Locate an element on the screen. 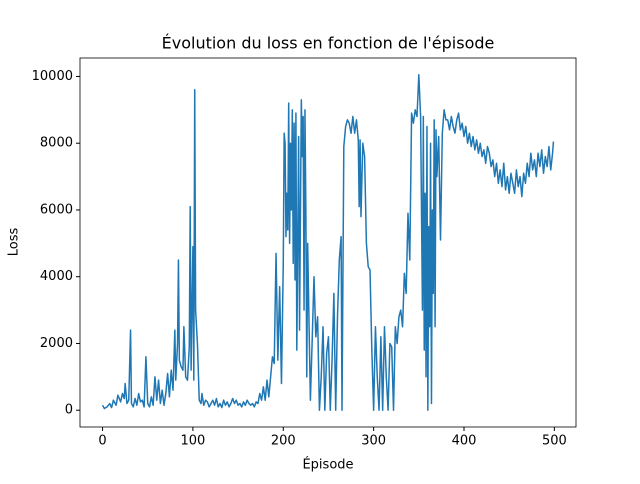  x-axis-label: Épisode is located at coordinates (327, 465).